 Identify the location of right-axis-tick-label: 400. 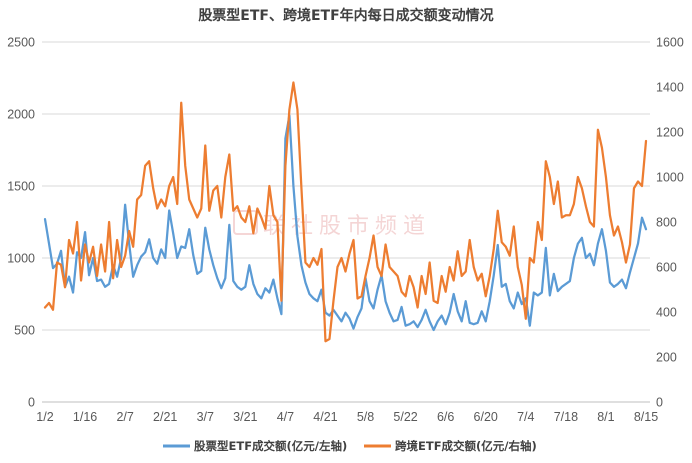
(666, 313).